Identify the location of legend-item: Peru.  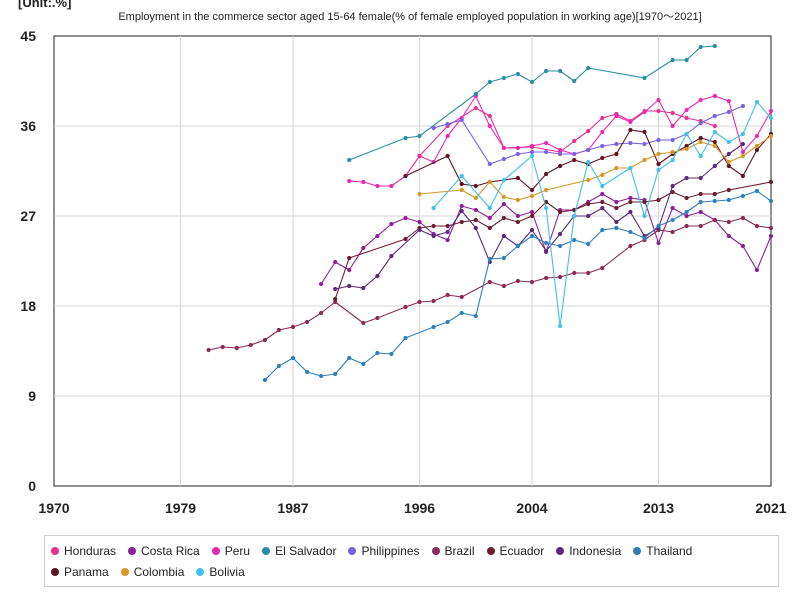
(231, 551).